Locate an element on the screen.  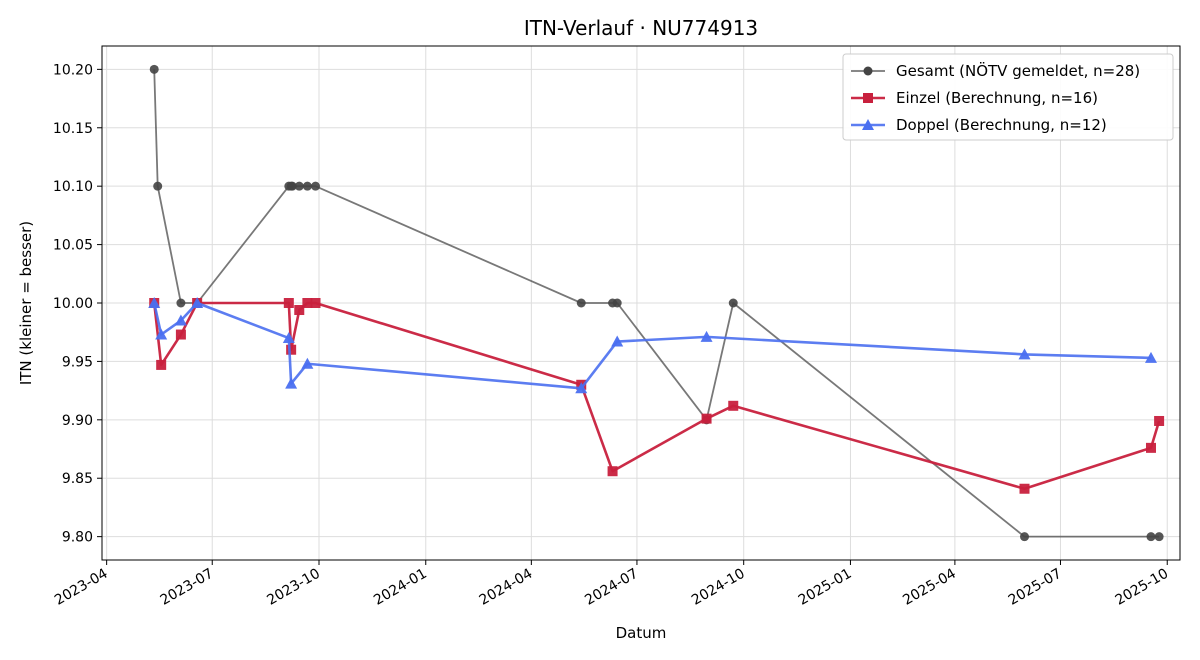
x-tick-label: 2024-10 is located at coordinates (718, 587).